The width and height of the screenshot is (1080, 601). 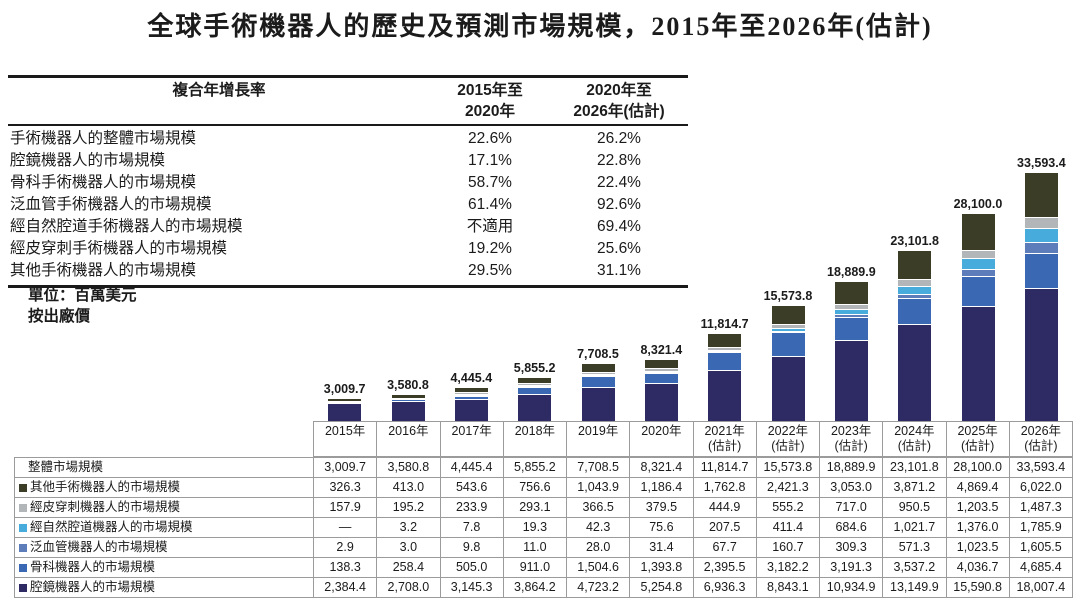 What do you see at coordinates (977, 467) in the screenshot?
I see `table-value-cell: 28,100.0` at bounding box center [977, 467].